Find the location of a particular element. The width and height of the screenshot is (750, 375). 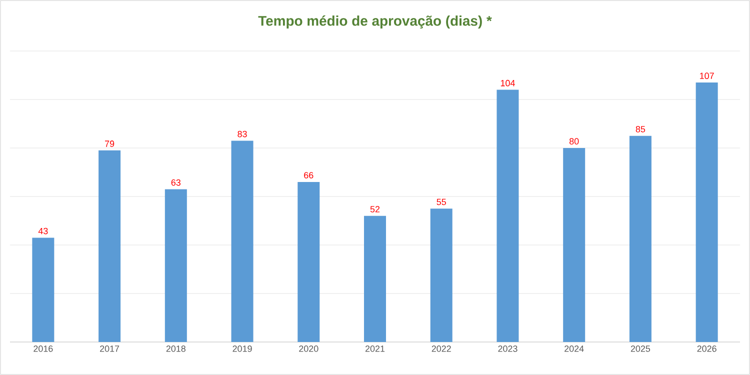

x-tick-label: 2025 is located at coordinates (640, 349).